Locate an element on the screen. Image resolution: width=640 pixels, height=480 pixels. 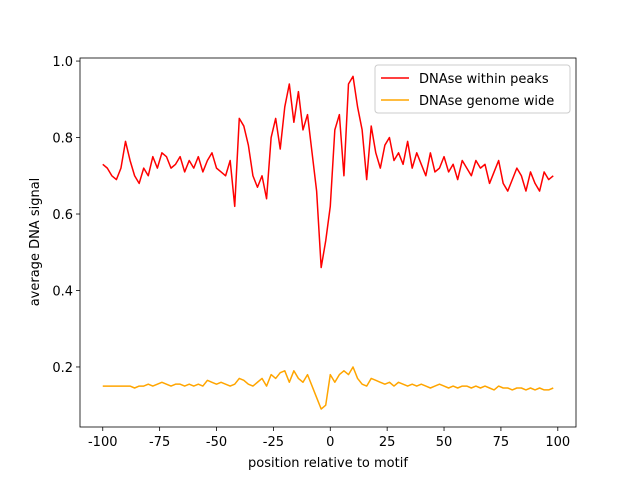
legend-label: DNAse genome wide is located at coordinates (486, 101).